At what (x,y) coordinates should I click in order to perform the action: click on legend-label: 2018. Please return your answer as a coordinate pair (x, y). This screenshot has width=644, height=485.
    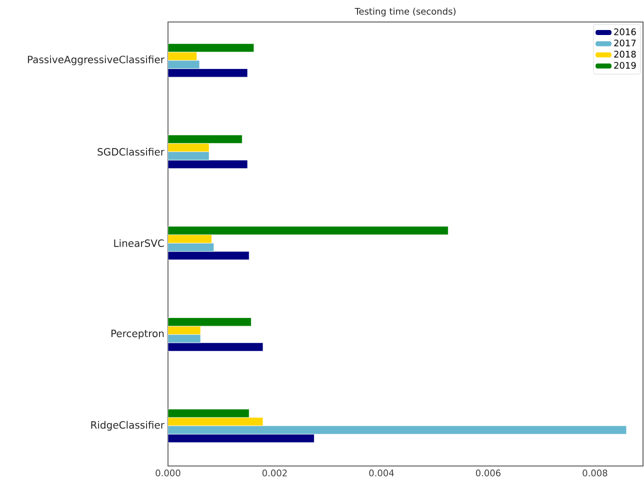
    Looking at the image, I should click on (625, 54).